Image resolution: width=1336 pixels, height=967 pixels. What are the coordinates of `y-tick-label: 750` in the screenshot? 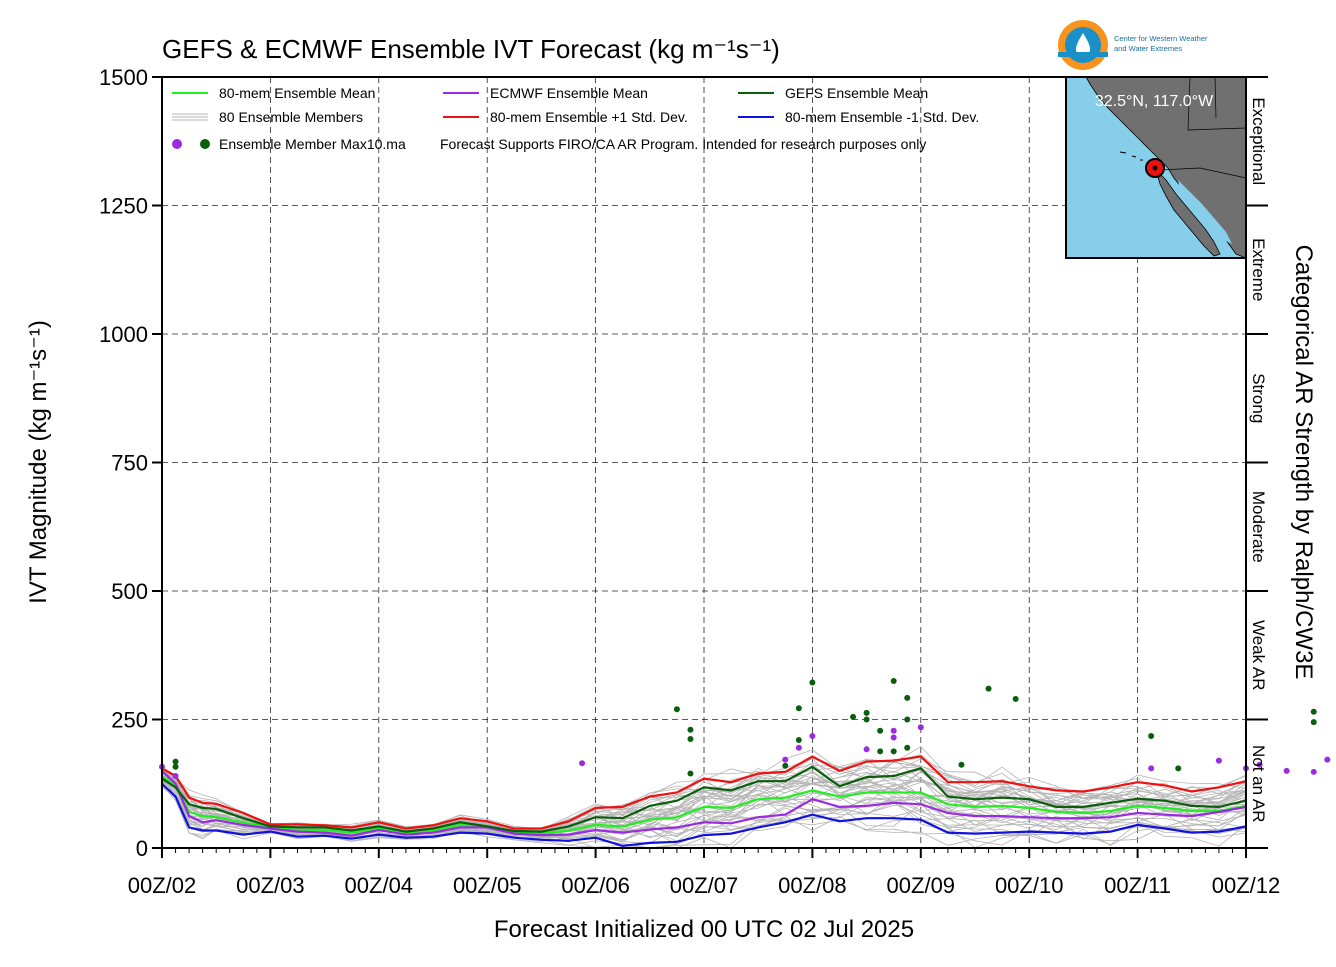 It's located at (129, 463).